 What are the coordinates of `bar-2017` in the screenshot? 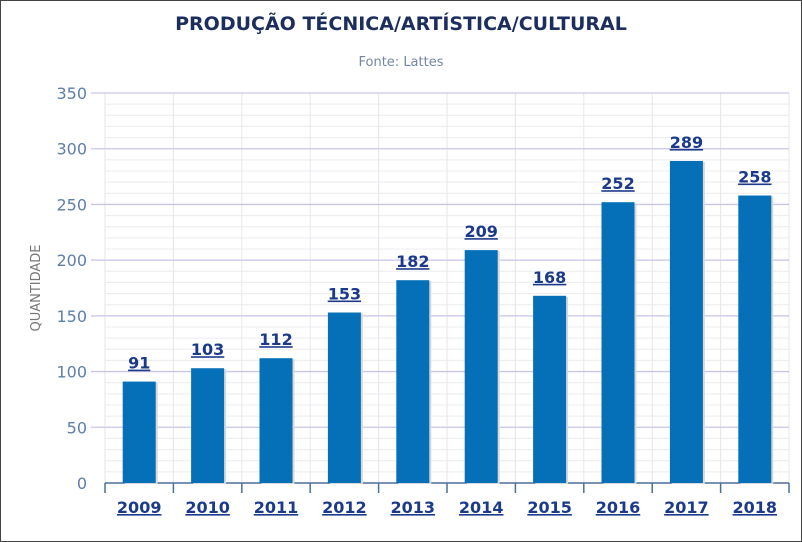 It's located at (686, 321).